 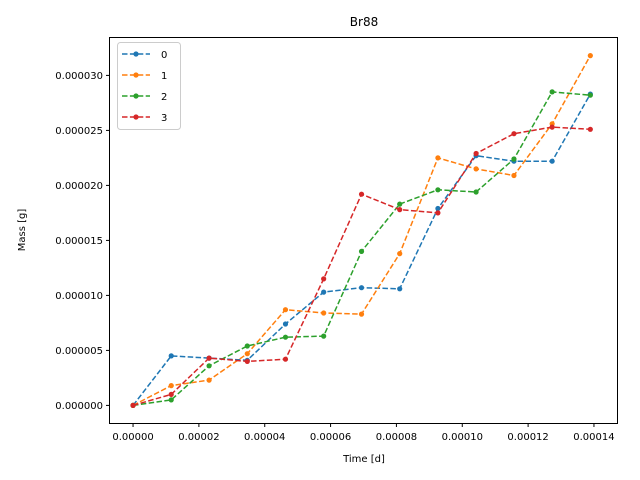 I want to click on y-axis-label: Mass [g], so click(x=22, y=230).